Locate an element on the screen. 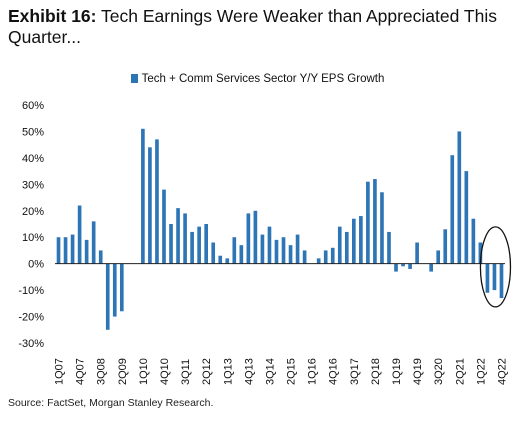 This screenshot has width=515, height=435. x-tick-label: 1Q10 is located at coordinates (144, 371).